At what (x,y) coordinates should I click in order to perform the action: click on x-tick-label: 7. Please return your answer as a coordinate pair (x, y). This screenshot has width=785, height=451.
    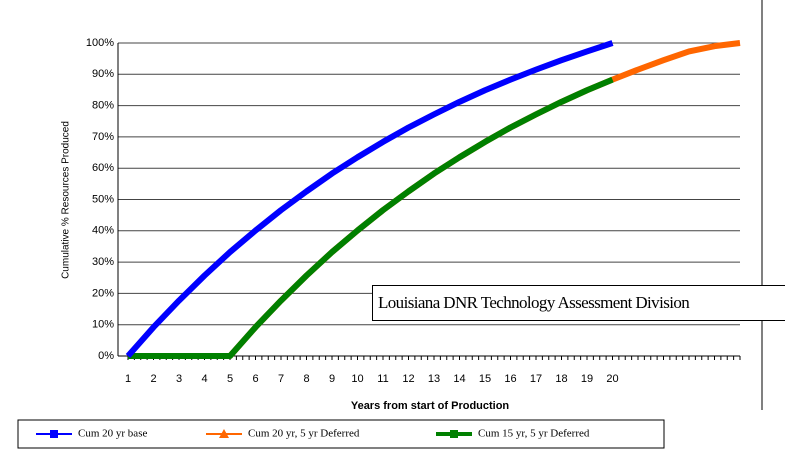
    Looking at the image, I should click on (281, 379).